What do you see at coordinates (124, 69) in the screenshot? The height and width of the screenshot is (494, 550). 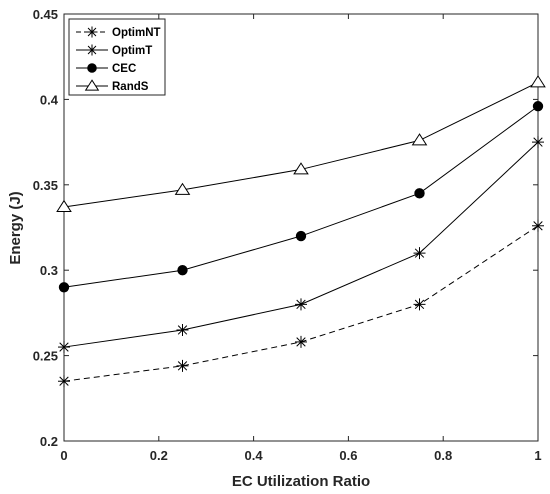 I see `legend-label-cec: CEC` at bounding box center [124, 69].